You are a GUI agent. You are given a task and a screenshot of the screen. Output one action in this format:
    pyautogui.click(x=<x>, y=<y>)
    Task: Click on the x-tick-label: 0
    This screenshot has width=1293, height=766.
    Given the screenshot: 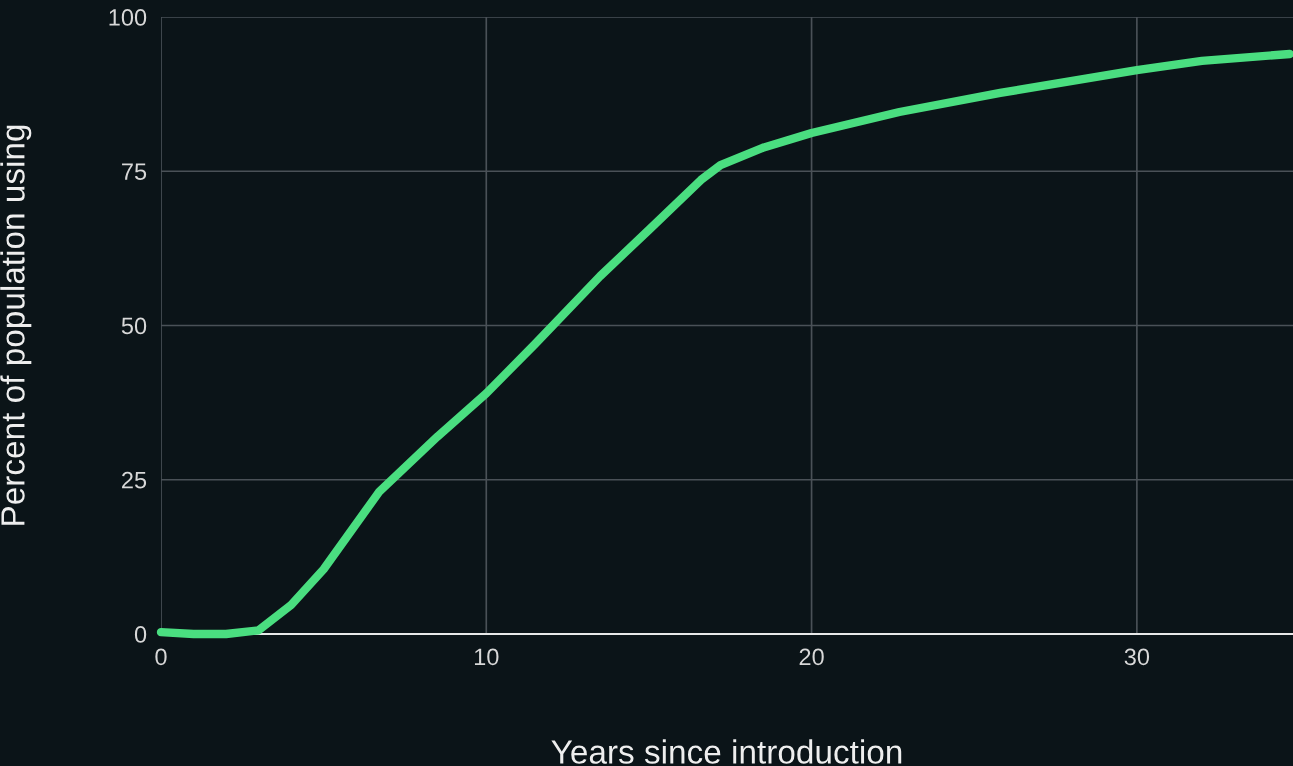 What is the action you would take?
    pyautogui.click(x=161, y=657)
    